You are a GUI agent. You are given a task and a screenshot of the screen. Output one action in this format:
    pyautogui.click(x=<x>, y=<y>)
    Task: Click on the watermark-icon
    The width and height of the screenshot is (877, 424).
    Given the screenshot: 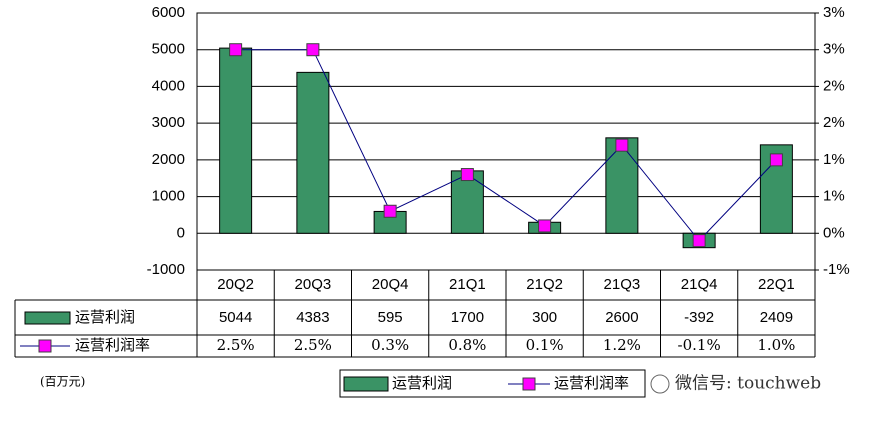 What is the action you would take?
    pyautogui.click(x=660, y=384)
    